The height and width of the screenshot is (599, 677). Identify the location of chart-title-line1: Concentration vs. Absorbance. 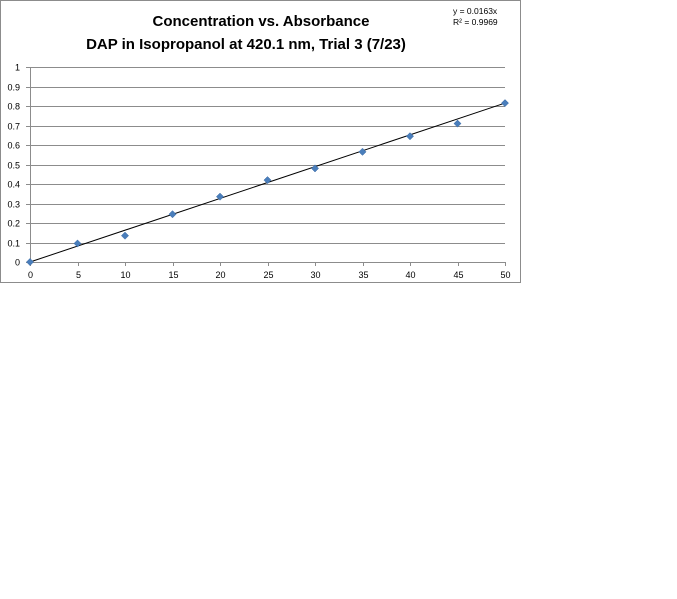
(261, 21).